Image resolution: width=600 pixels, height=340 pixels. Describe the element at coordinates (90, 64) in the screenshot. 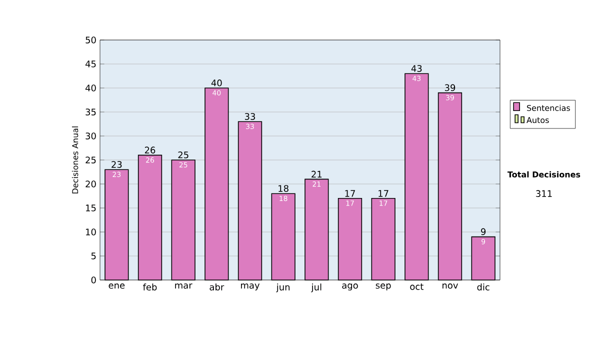

I see `y-tick-label: 45` at that location.